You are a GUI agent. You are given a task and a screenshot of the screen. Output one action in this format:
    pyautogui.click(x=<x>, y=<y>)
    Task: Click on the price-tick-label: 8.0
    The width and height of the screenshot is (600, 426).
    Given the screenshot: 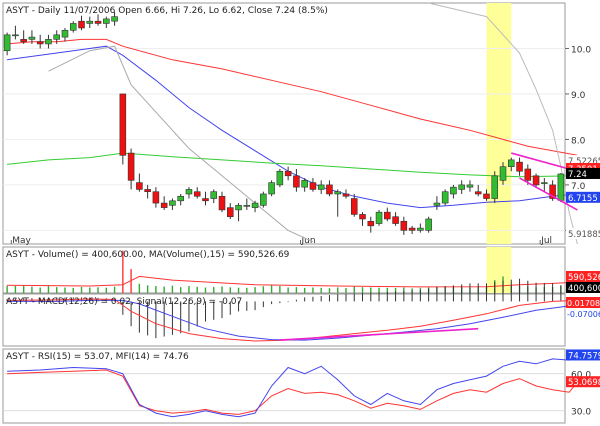 What is the action you would take?
    pyautogui.click(x=578, y=141)
    